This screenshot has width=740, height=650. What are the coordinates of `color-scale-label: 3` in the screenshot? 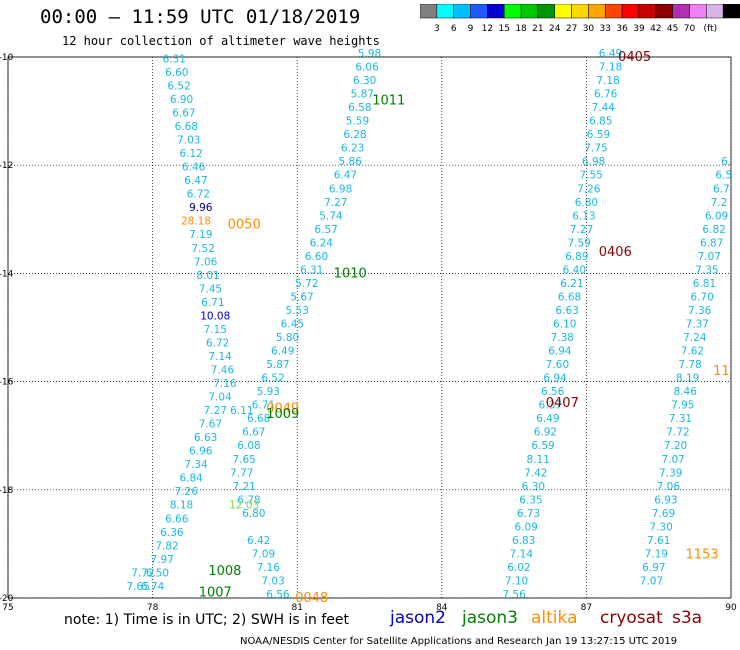 It's located at (437, 29).